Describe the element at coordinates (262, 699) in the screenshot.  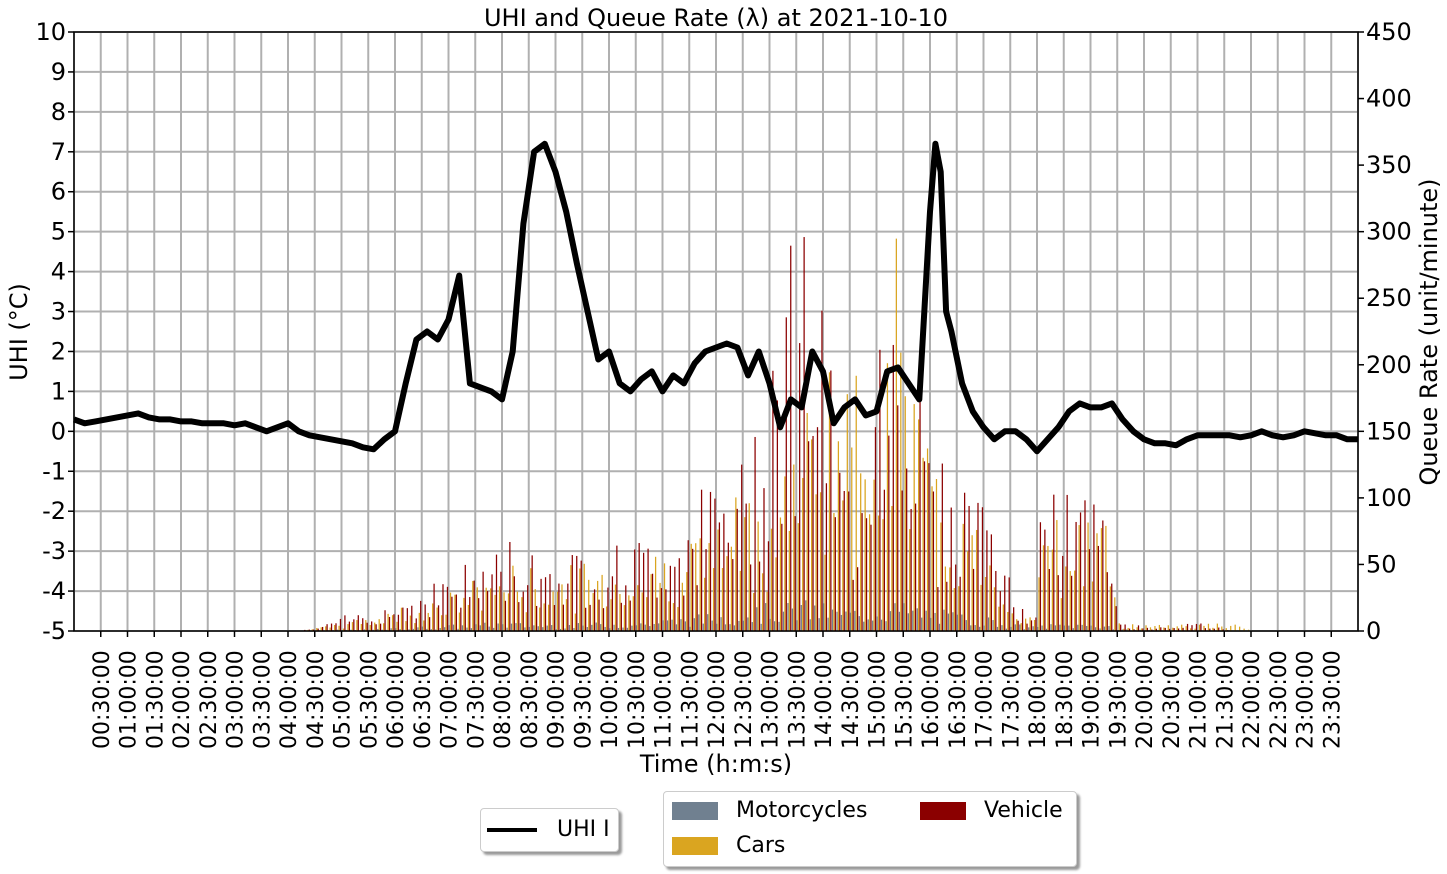
I see `x-tick-label: 03:30:00` at that location.